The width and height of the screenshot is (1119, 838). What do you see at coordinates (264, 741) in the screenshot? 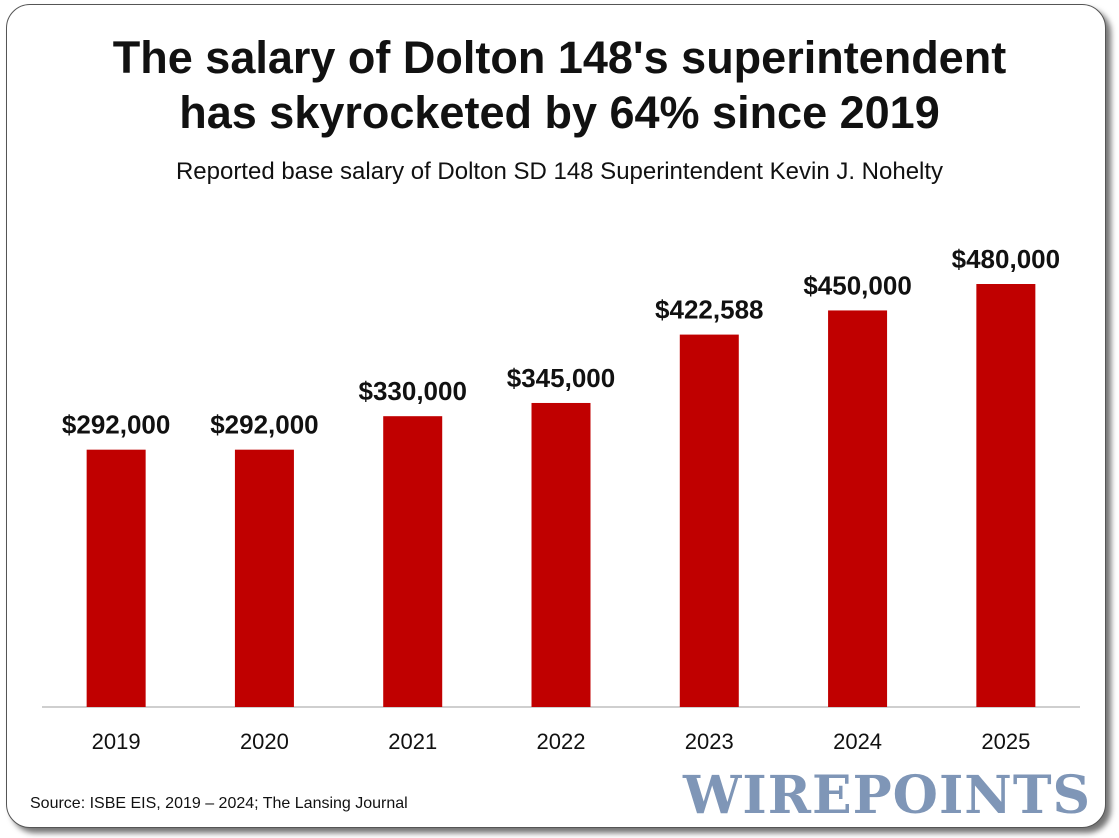
I see `x-tick-2020: 2020` at bounding box center [264, 741].